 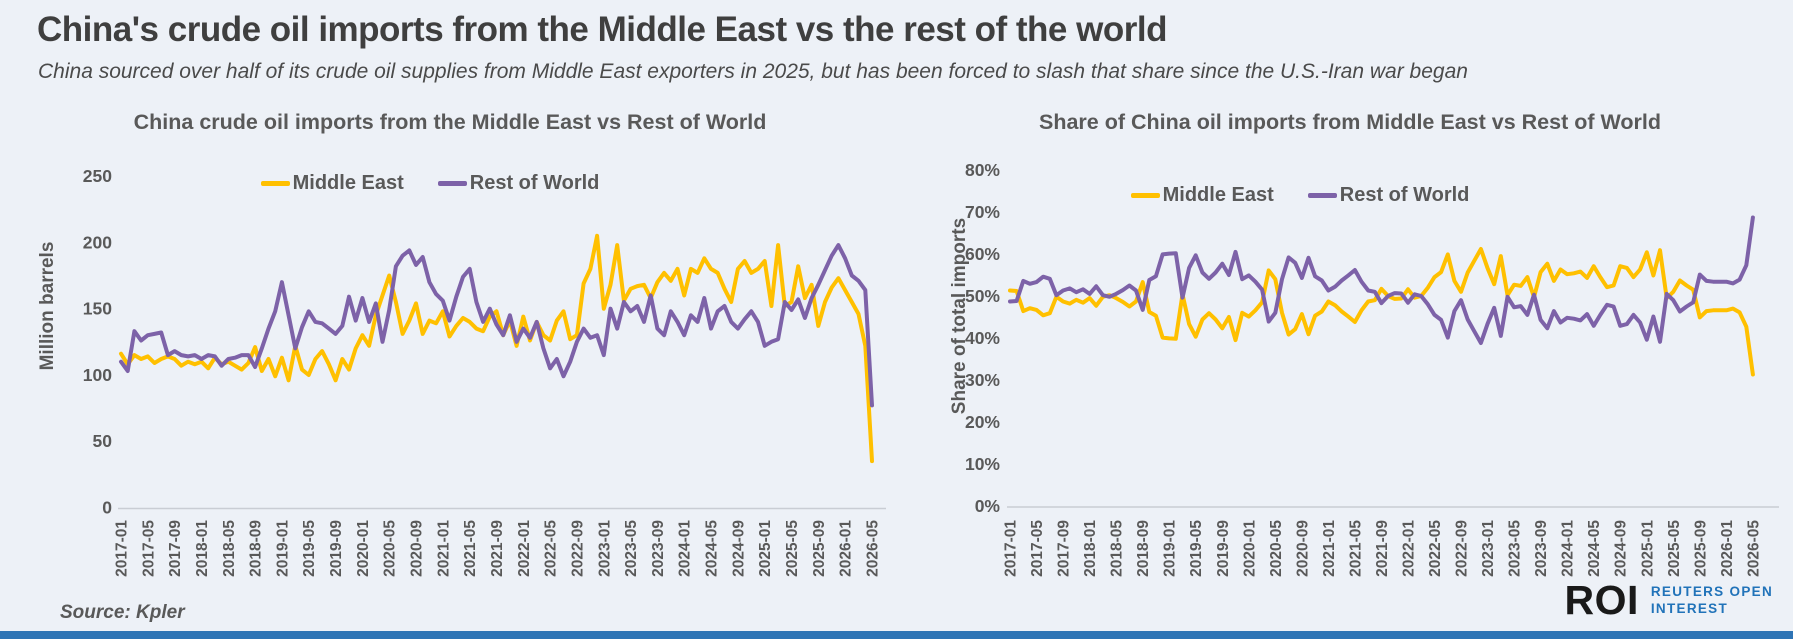 I want to click on roi-logo-text: REUTERS OPEN INTEREST, so click(x=1712, y=601).